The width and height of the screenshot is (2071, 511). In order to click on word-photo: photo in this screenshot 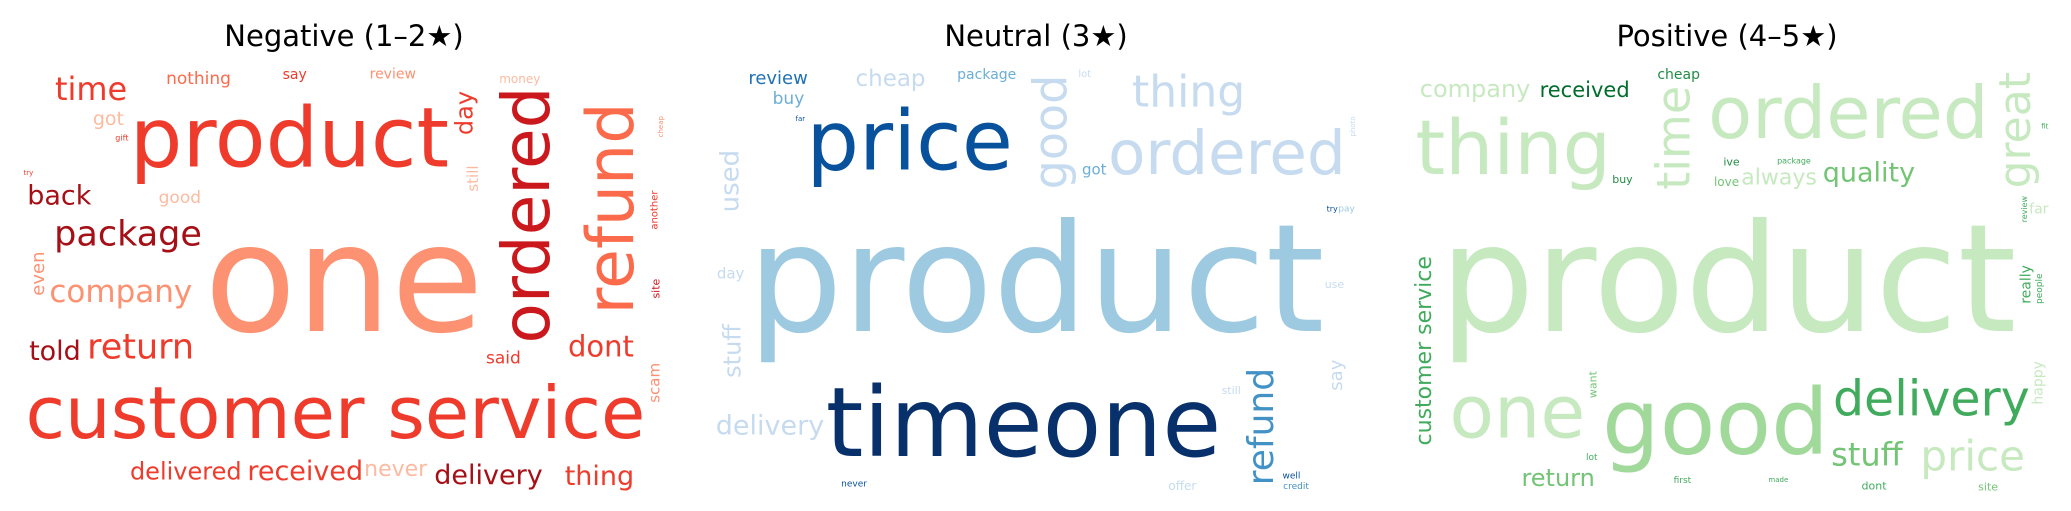, I will do `click(1353, 126)`.